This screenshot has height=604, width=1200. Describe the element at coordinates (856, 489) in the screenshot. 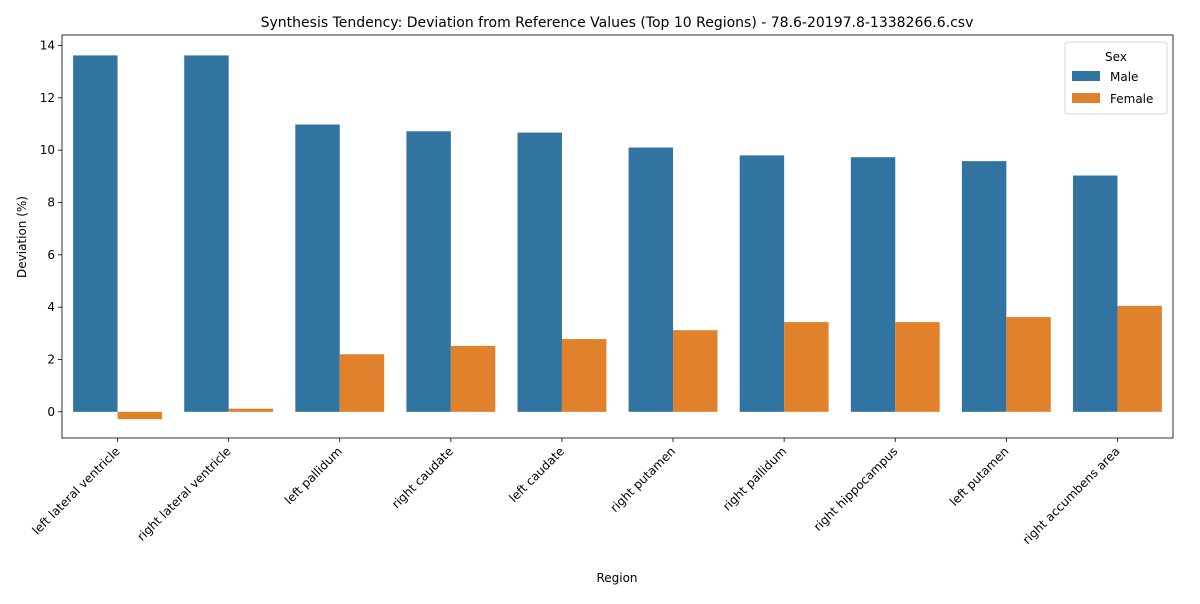

I see `x-tick-label: right hippocampus` at that location.